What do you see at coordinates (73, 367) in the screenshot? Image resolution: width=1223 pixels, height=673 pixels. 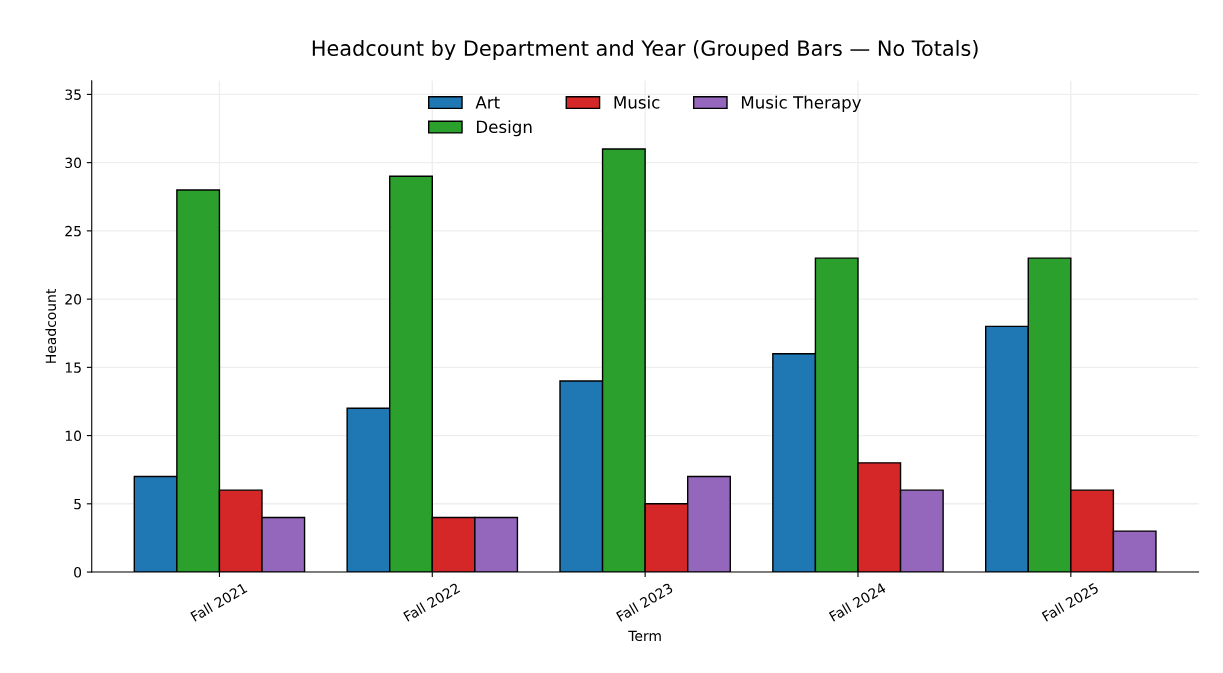 I see `y-tick-label: 15` at bounding box center [73, 367].